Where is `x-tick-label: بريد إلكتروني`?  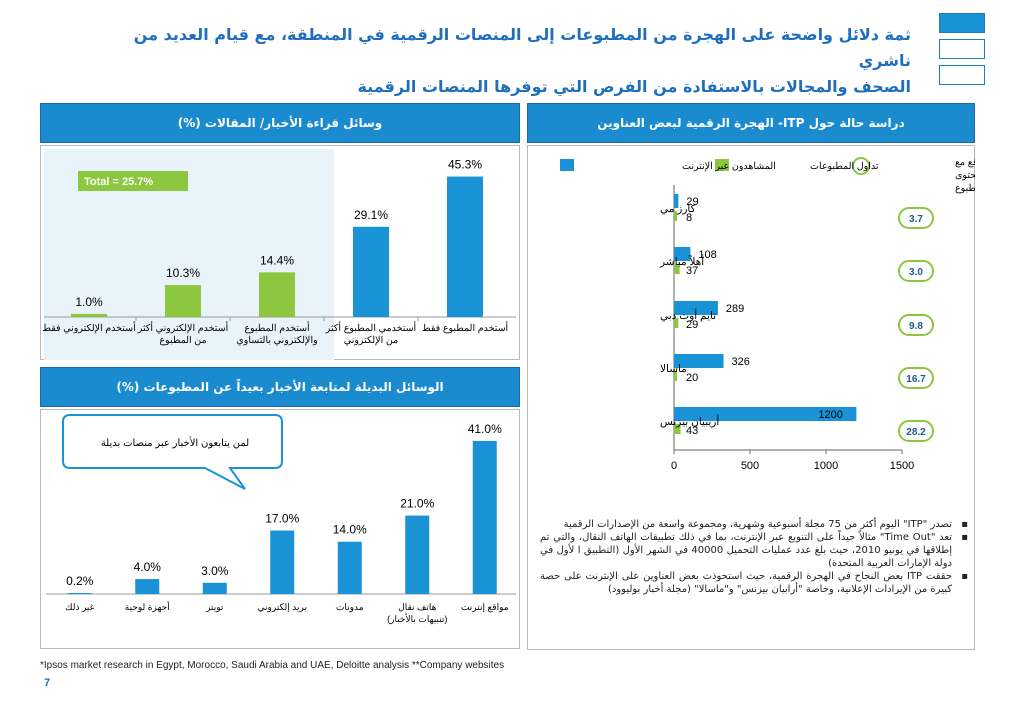
x-tick-label: بريد إلكتروني is located at coordinates (282, 607).